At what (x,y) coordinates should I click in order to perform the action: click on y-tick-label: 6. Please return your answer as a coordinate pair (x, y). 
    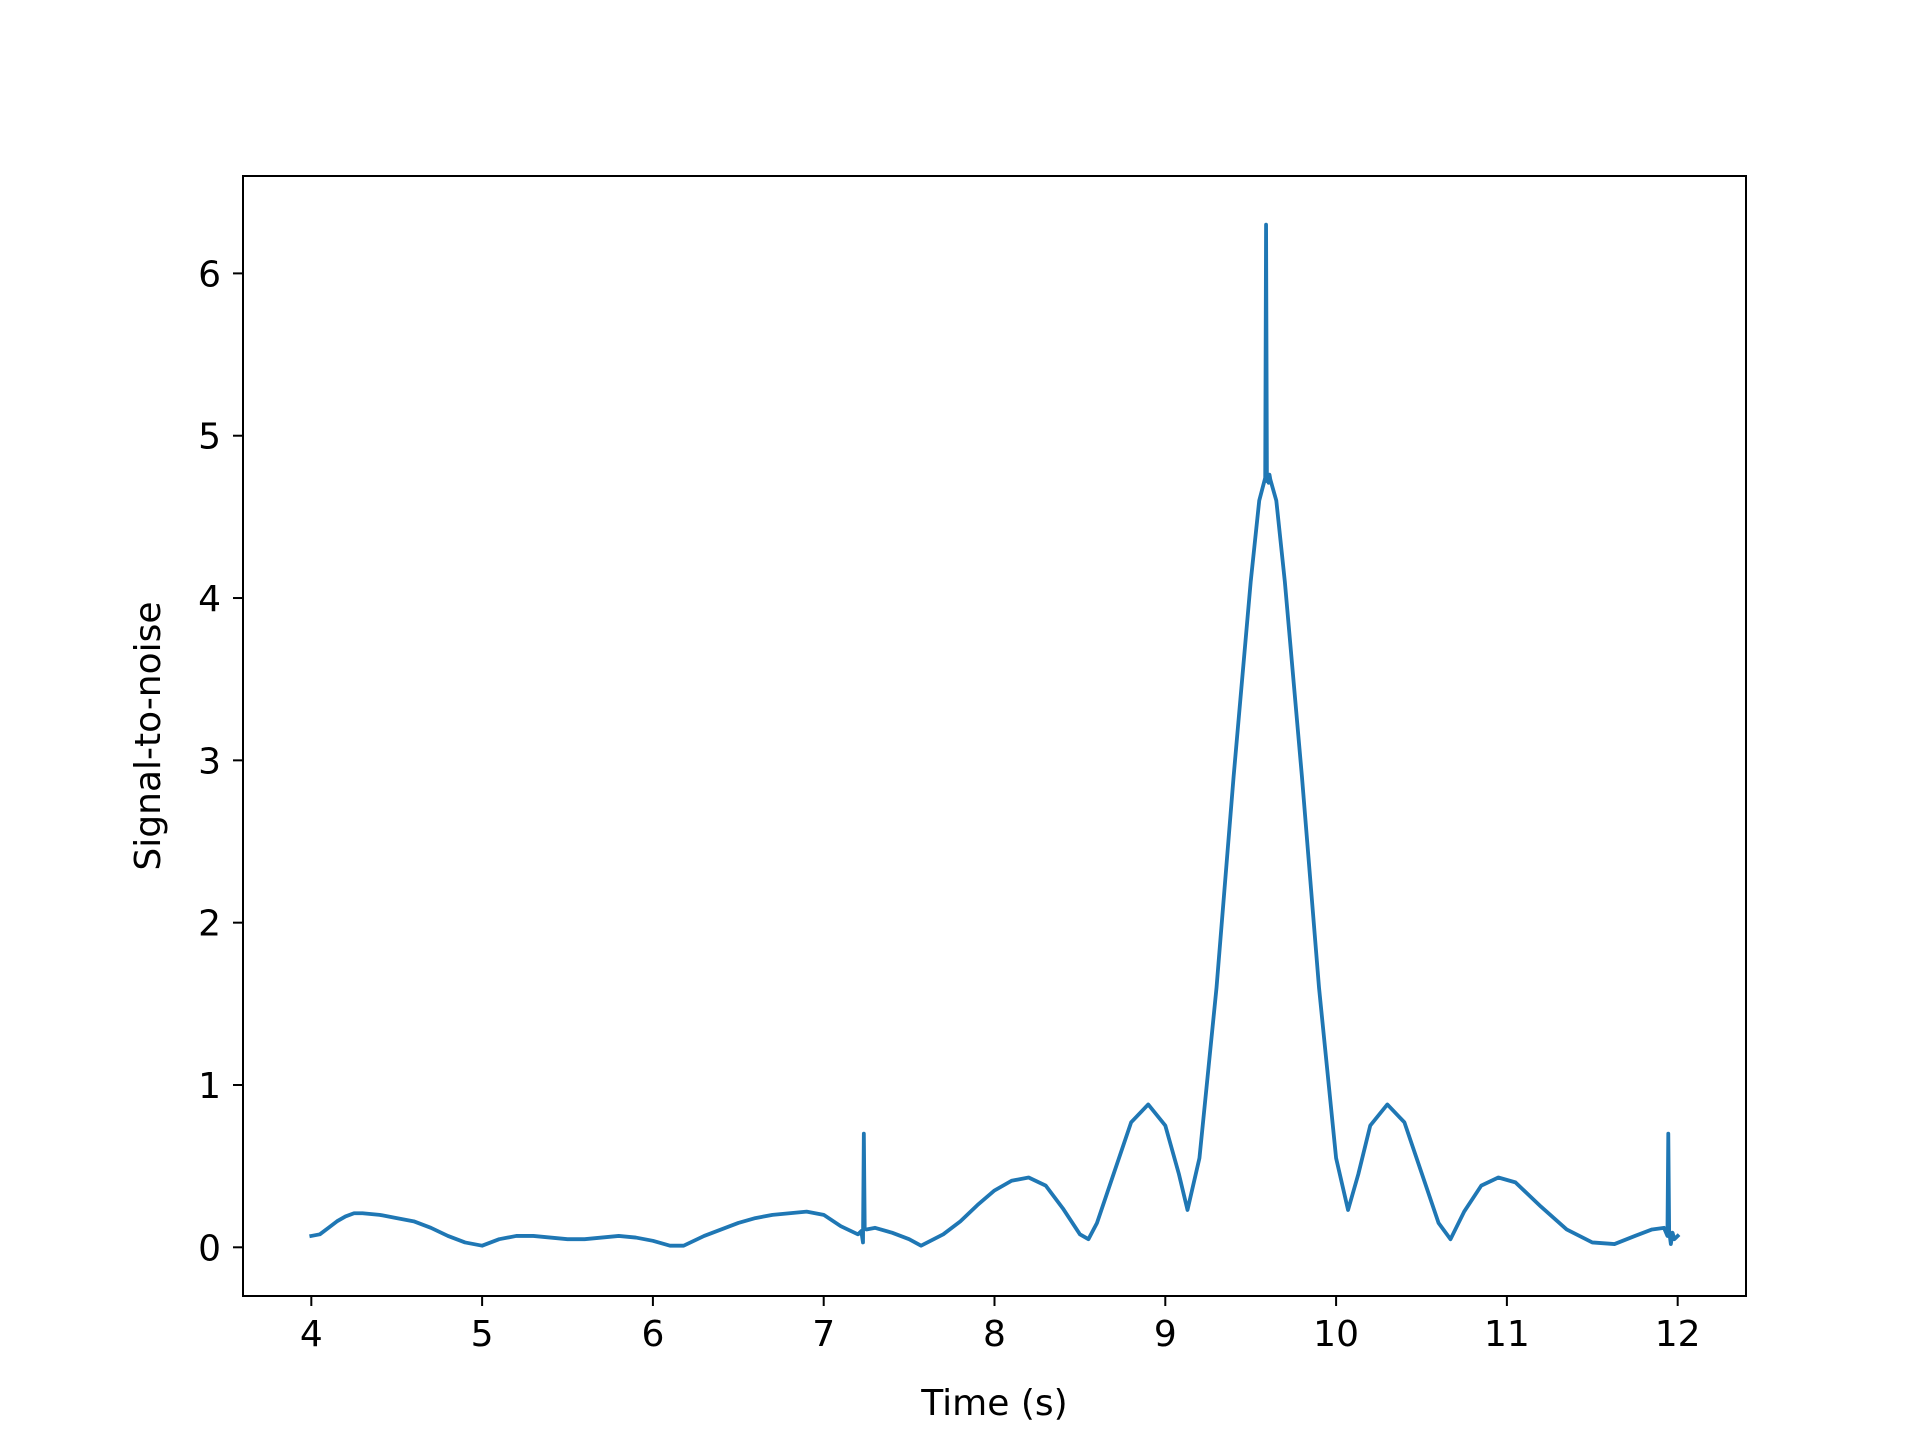
    Looking at the image, I should click on (209, 274).